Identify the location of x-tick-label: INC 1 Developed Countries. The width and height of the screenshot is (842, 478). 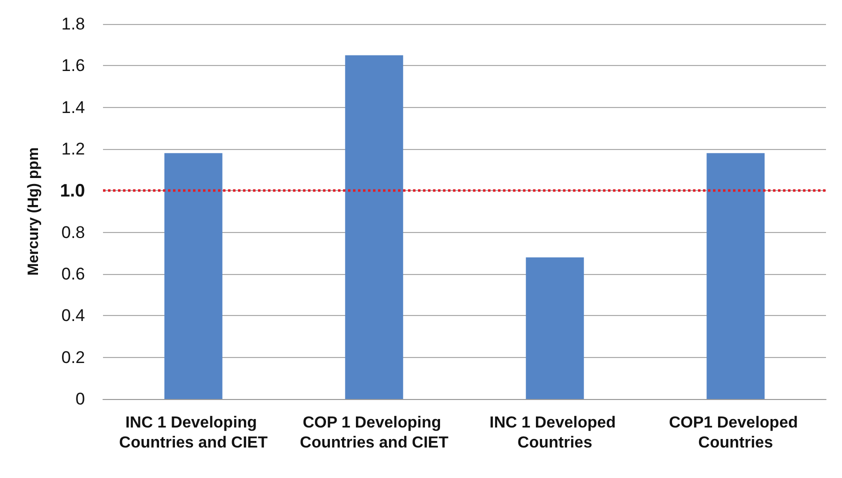
(555, 433).